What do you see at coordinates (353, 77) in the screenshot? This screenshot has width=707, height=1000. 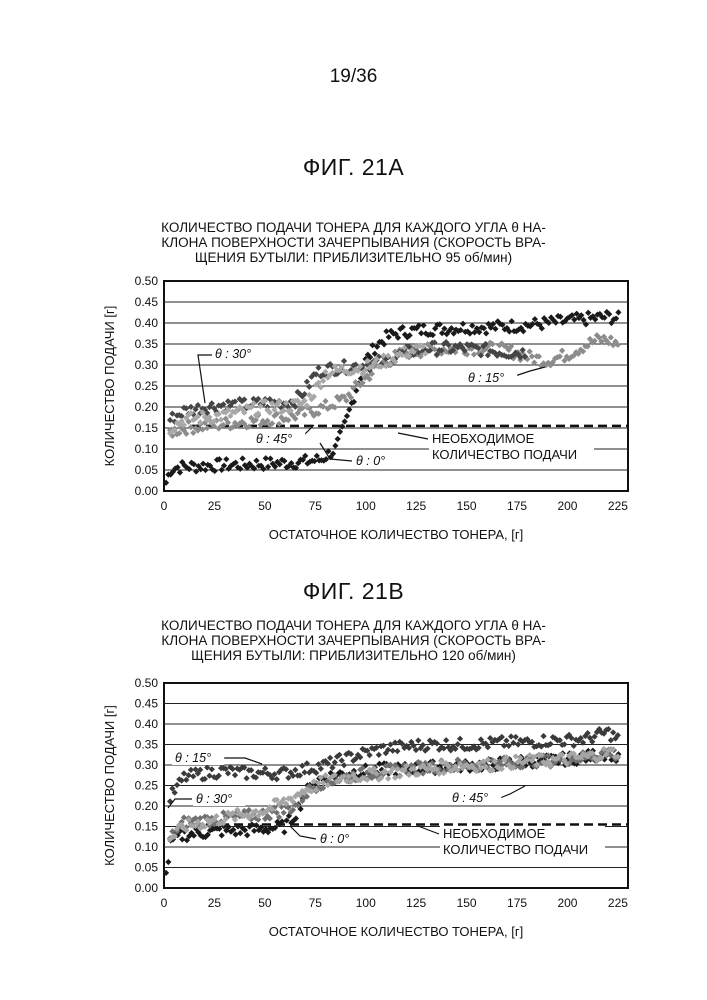 I see `page-number: 19/36` at bounding box center [353, 77].